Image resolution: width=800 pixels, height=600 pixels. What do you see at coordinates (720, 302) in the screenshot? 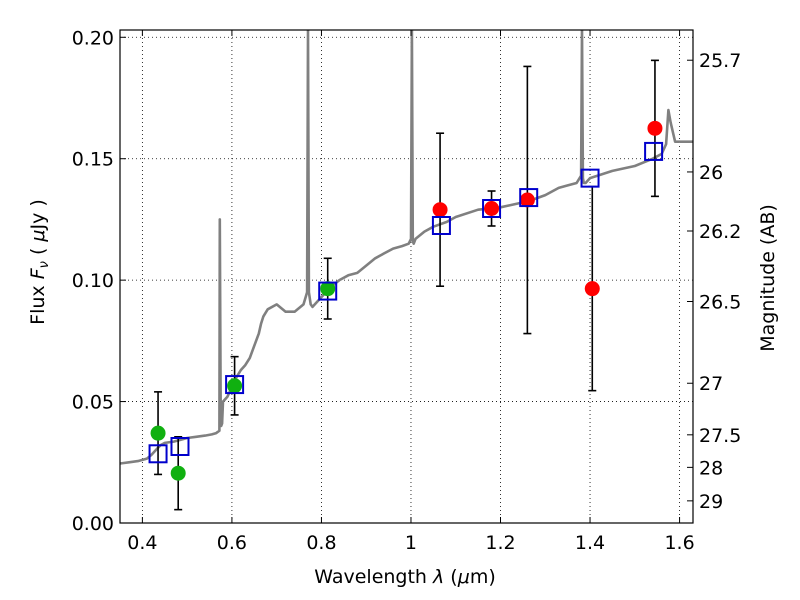
I see `magnitude-tick-label: 26.5` at bounding box center [720, 302].